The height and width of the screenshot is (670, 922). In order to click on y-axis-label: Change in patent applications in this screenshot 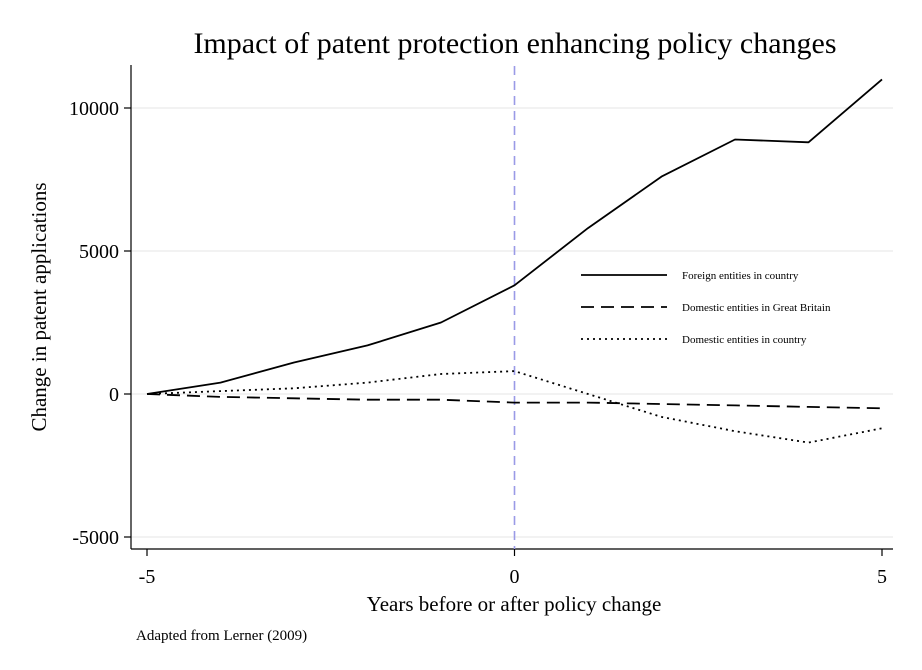, I will do `click(39, 306)`.